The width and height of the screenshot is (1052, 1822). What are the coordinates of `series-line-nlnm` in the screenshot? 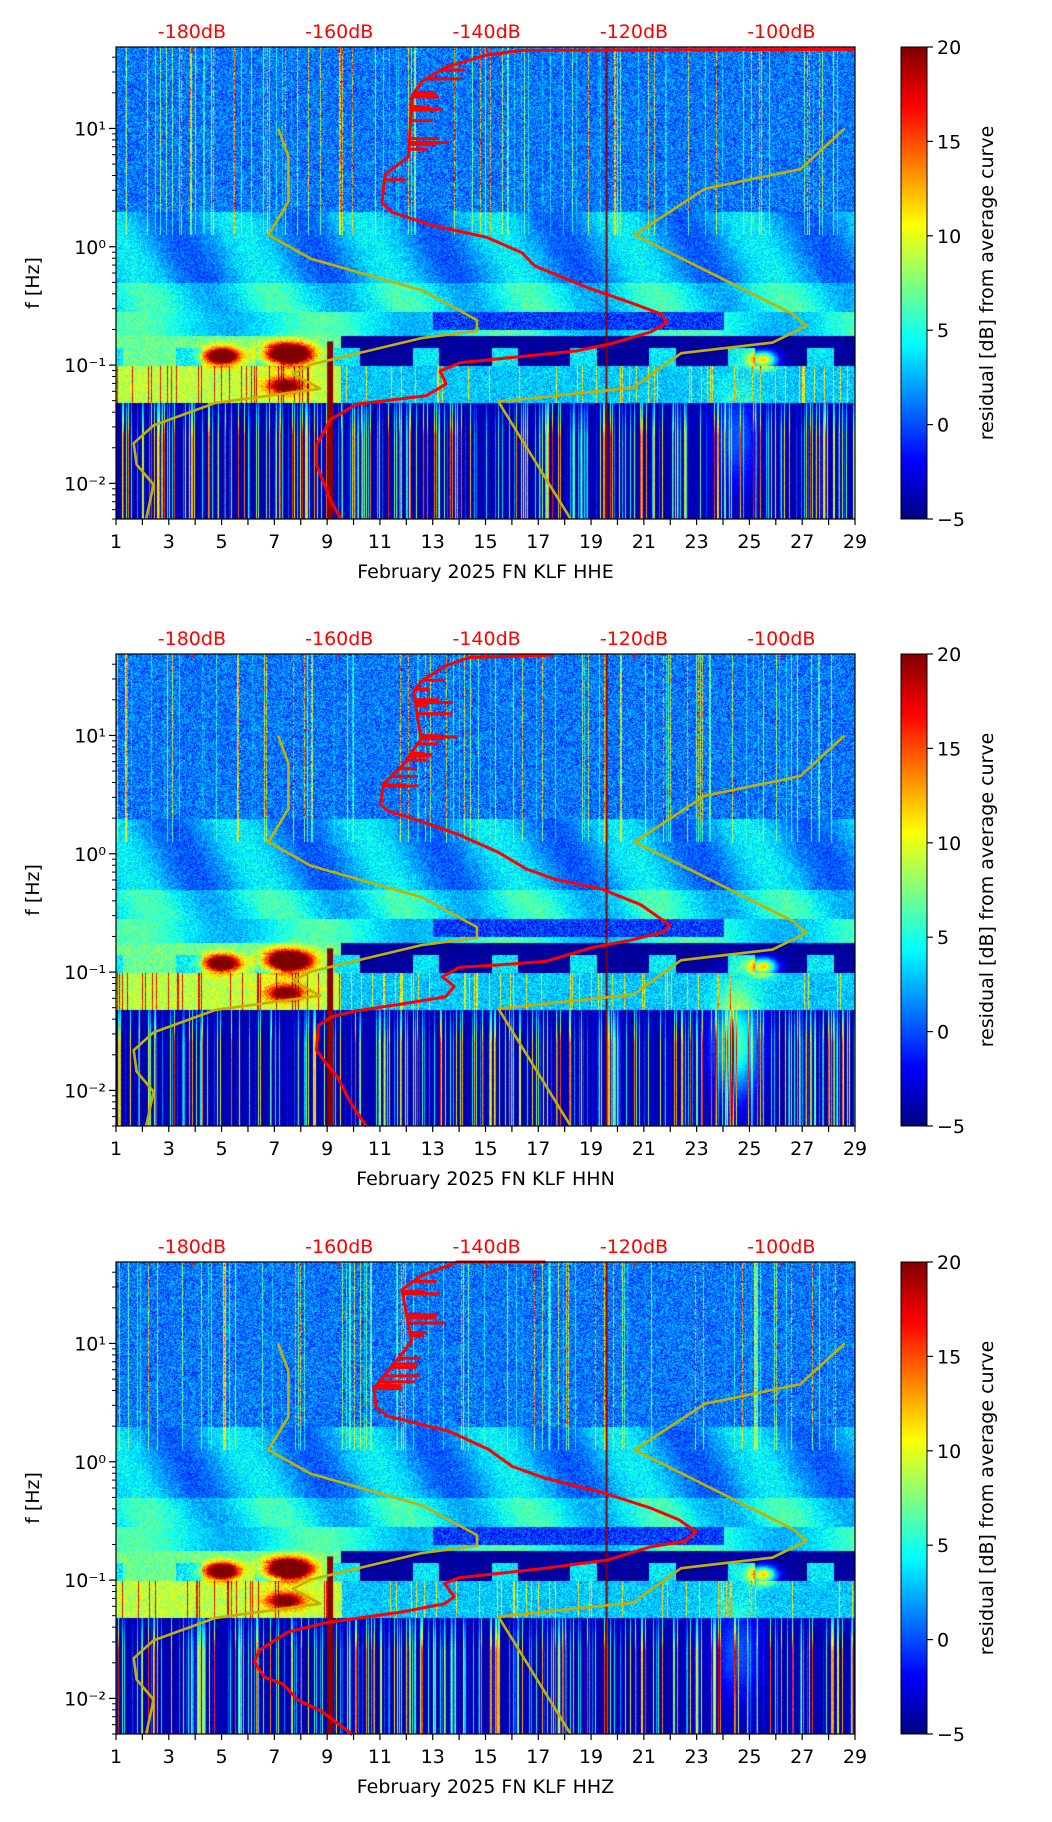 It's located at (305, 930).